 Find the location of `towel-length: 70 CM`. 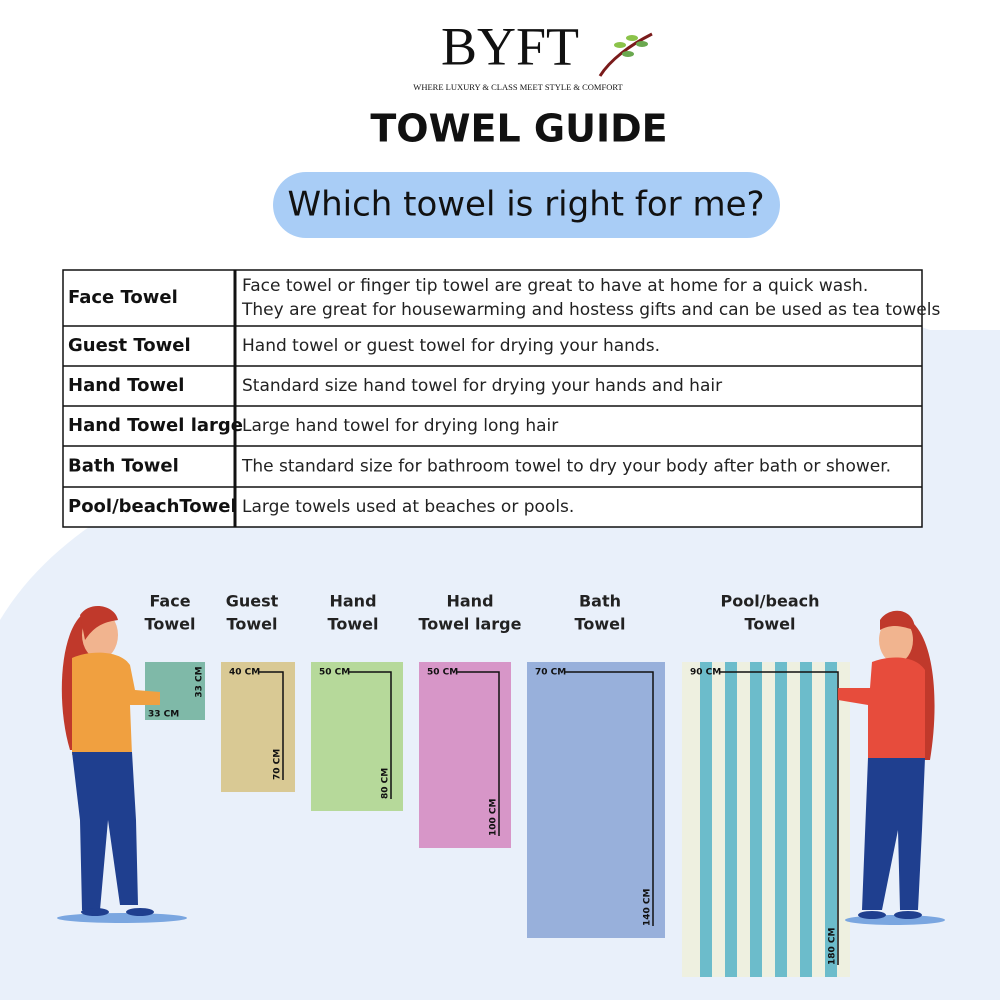

towel-length: 70 CM is located at coordinates (278, 764).